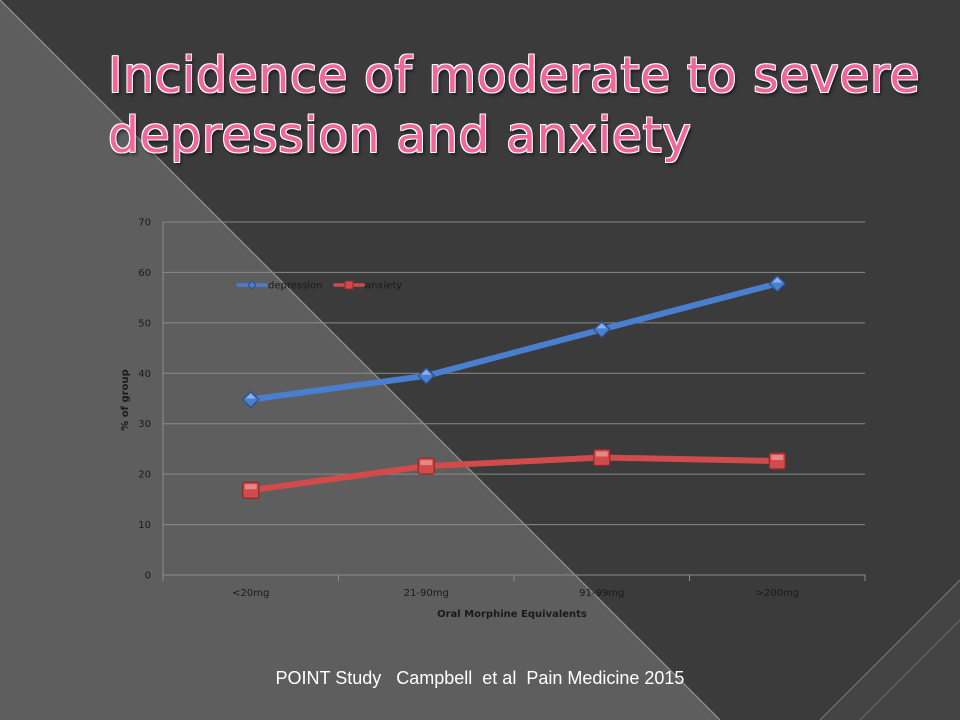 Image resolution: width=960 pixels, height=720 pixels. Describe the element at coordinates (144, 273) in the screenshot. I see `y-tick-label: 60` at that location.